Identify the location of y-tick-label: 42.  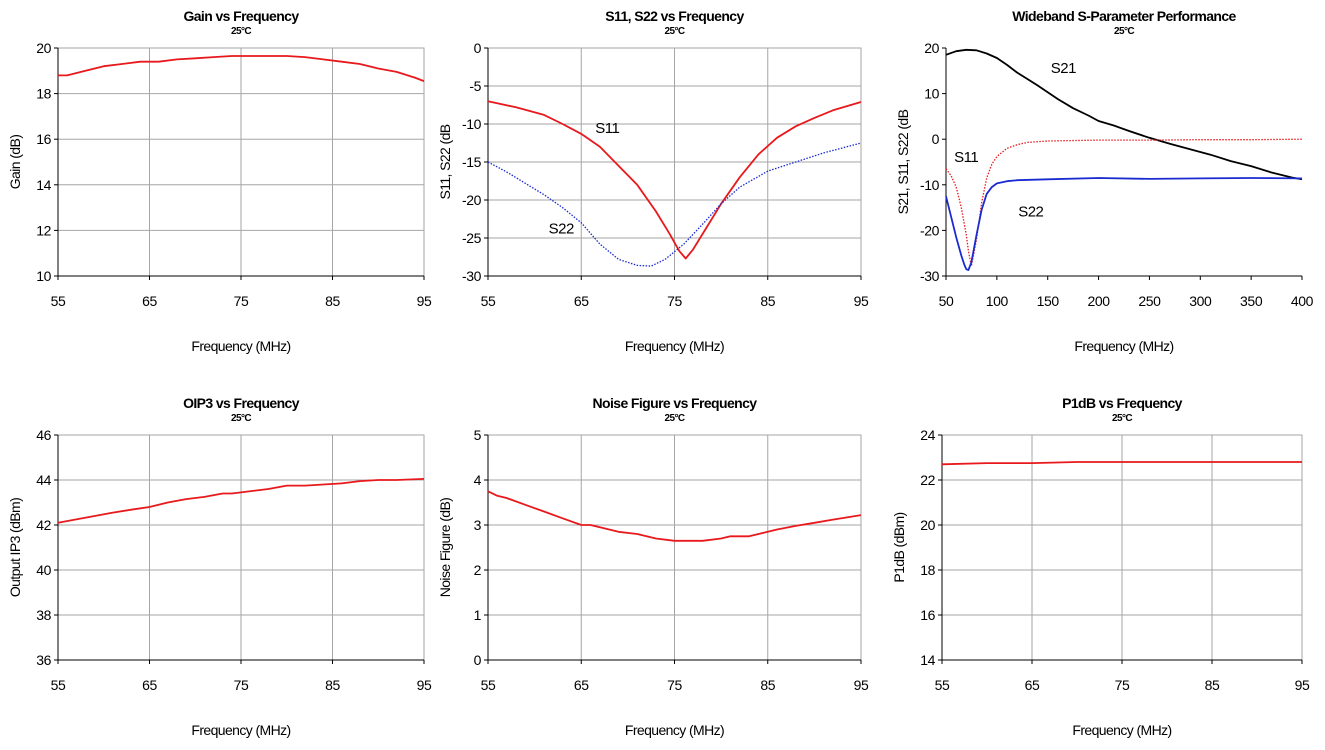
(43, 525).